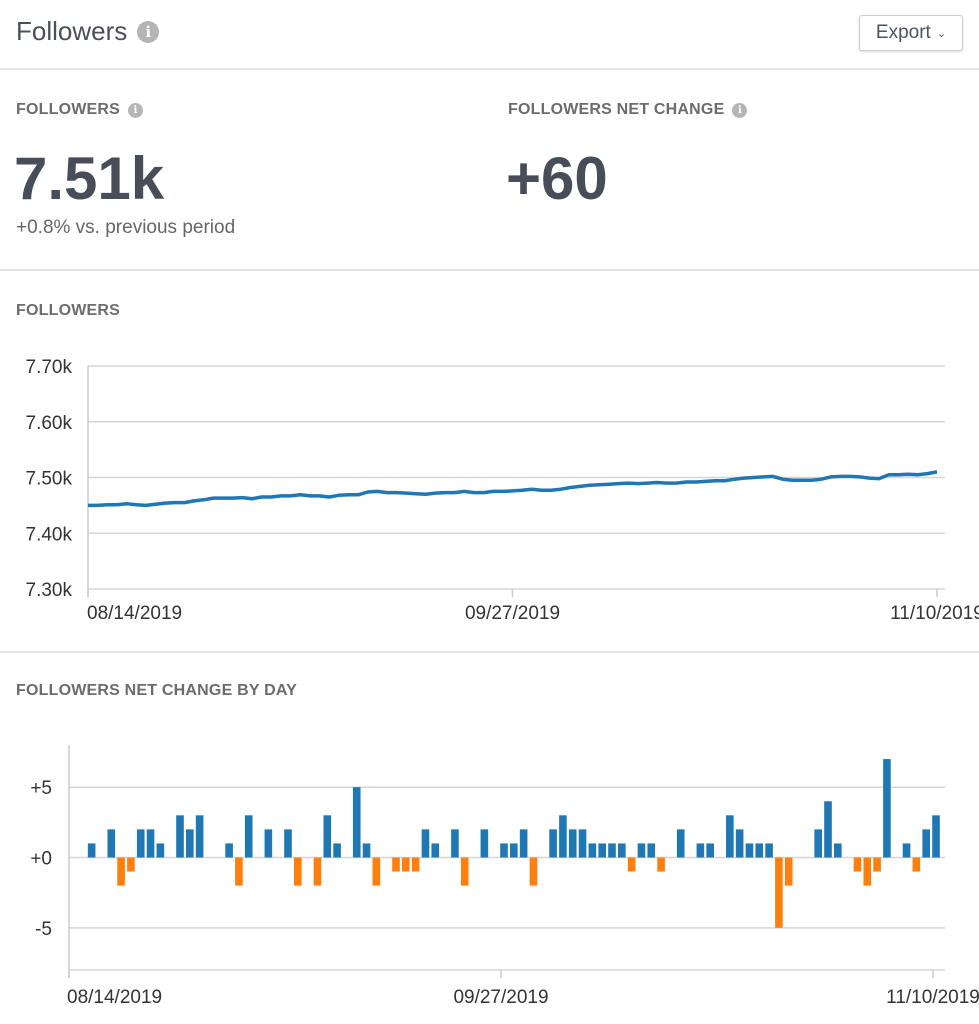  I want to click on page-title-text: Followers, so click(72, 31).